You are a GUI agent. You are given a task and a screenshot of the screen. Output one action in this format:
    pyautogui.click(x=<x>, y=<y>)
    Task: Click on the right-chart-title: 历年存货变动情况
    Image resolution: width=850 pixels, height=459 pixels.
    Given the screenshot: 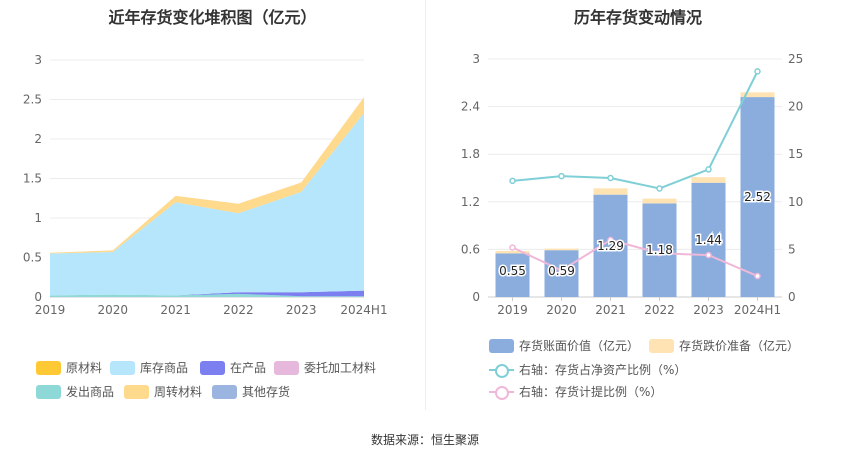 What is the action you would take?
    pyautogui.click(x=637, y=17)
    